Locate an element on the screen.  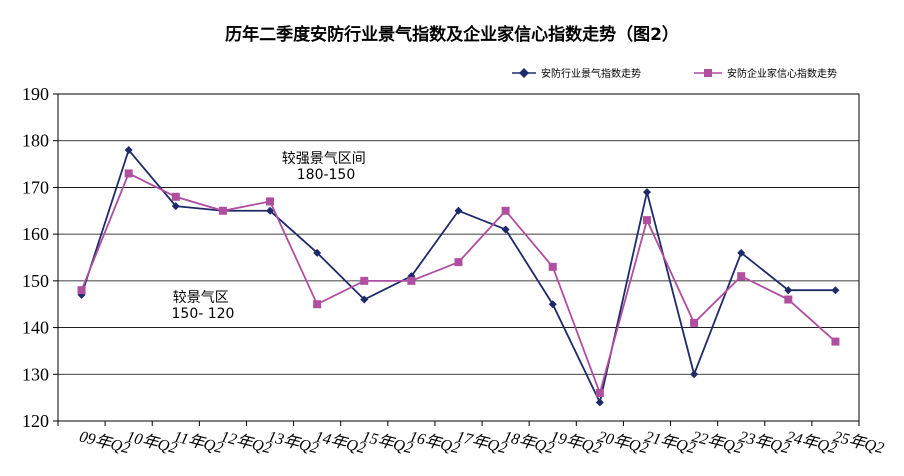
annotation-moderate-zone-line-2: 150- 120 is located at coordinates (203, 314).